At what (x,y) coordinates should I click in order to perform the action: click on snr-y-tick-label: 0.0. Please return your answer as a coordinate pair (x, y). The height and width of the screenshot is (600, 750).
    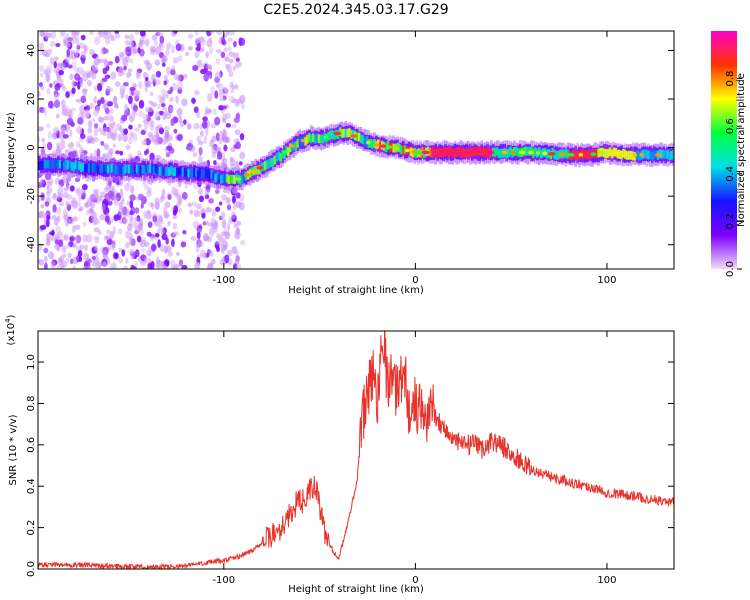
    Looking at the image, I should click on (31, 569).